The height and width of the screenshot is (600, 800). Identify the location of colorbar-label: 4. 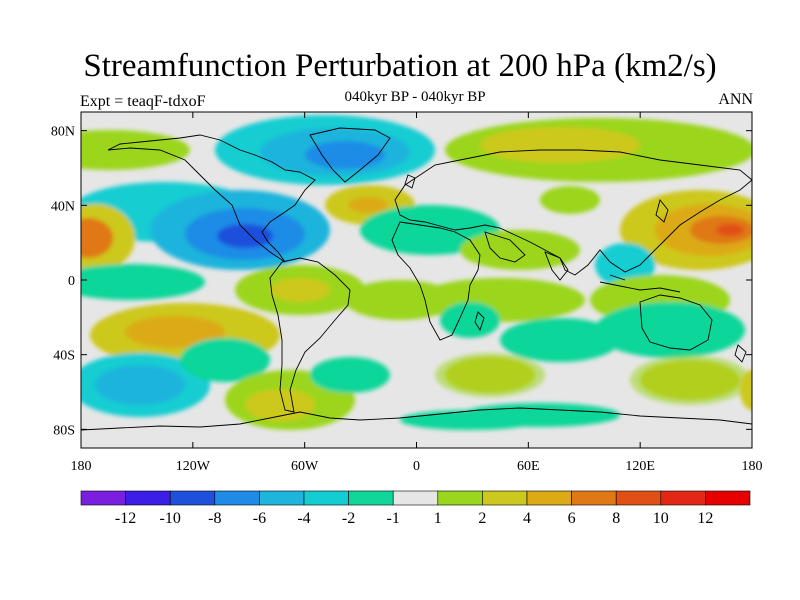
(527, 518).